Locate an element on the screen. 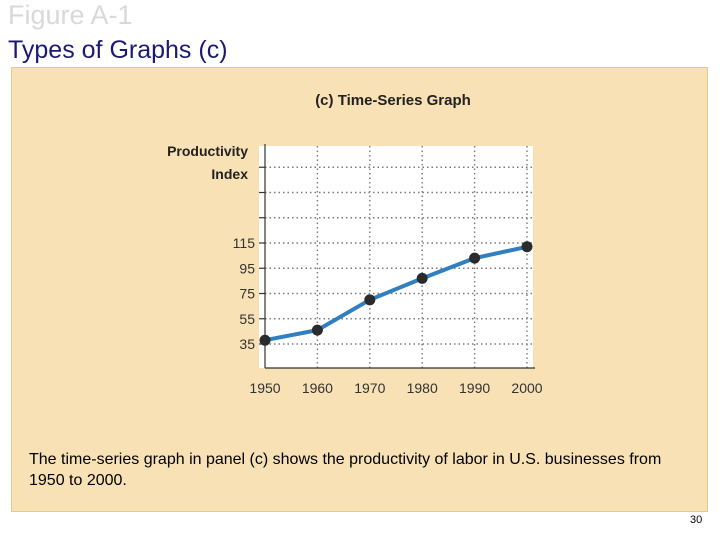 The image size is (720, 540). series-line is located at coordinates (396, 293).